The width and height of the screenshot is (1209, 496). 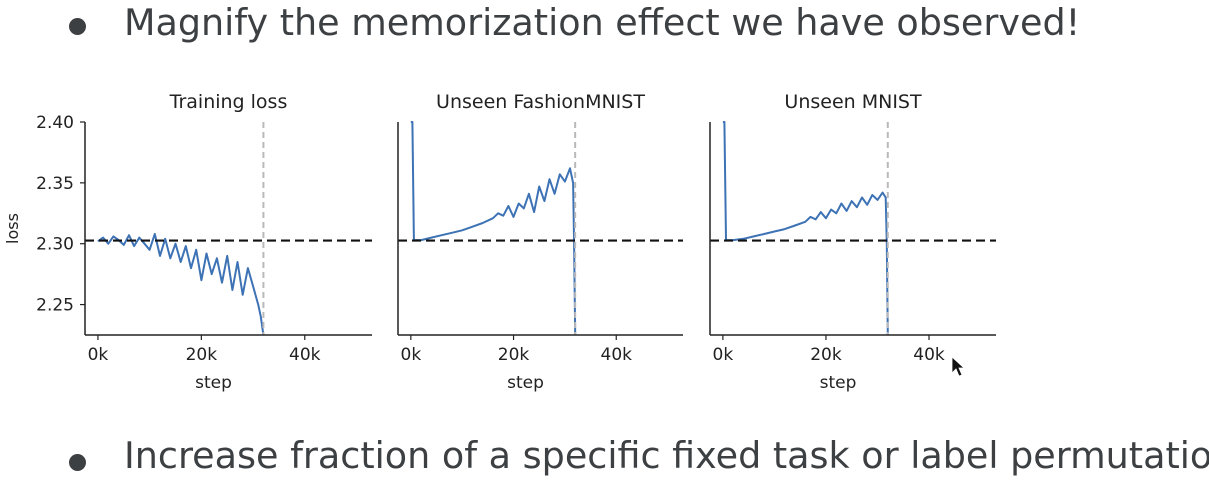 I want to click on chart-panel: Unseen FashionMNIST 0k 20k 40k step, so click(x=540, y=242).